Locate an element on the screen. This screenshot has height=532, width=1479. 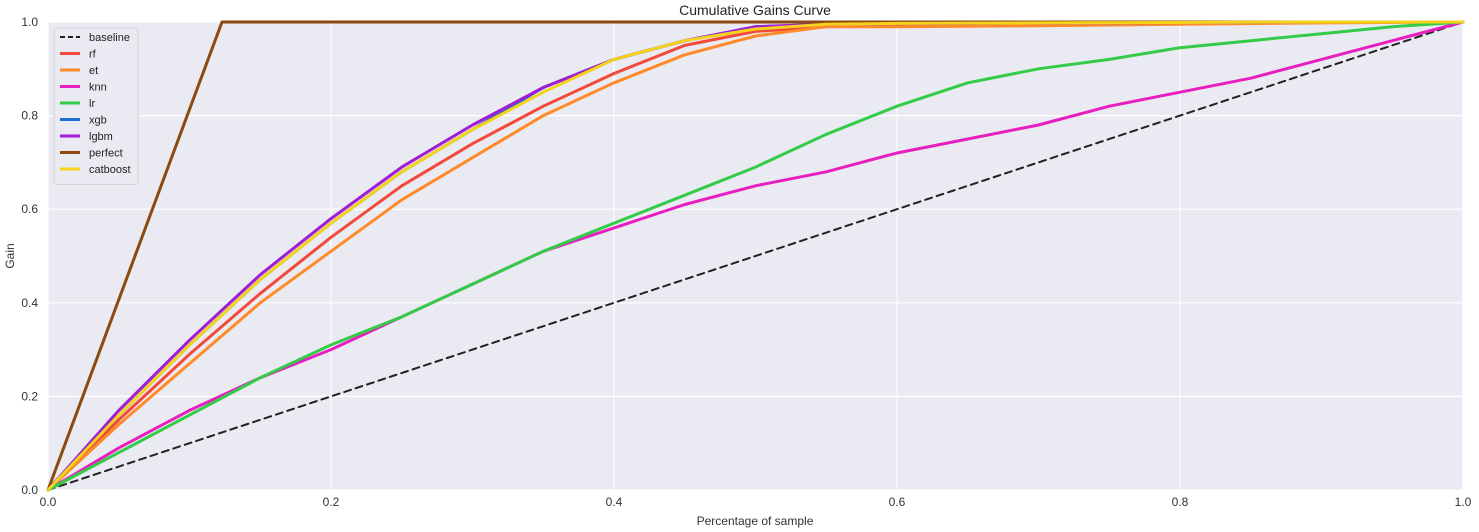
x-axis-ticks: 0.0 0.2 0.4 0.6 0.8 1.0 is located at coordinates (756, 502).